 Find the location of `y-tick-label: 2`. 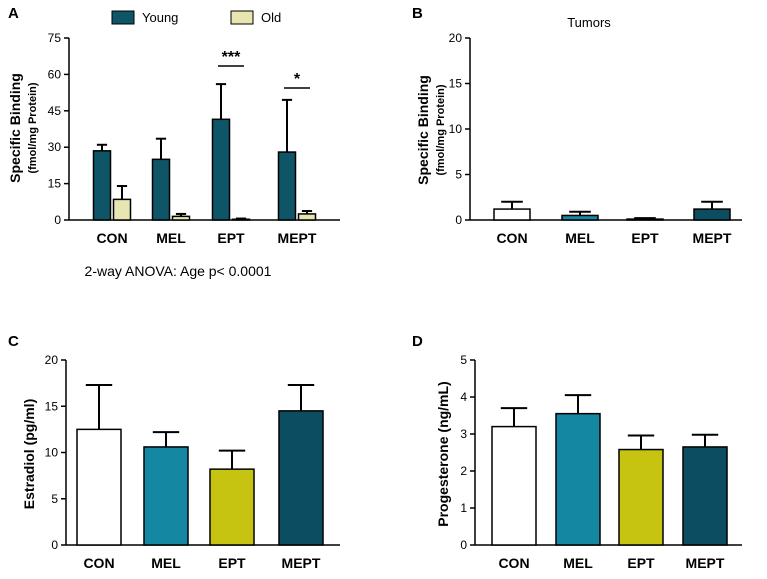

y-tick-label: 2 is located at coordinates (463, 471).